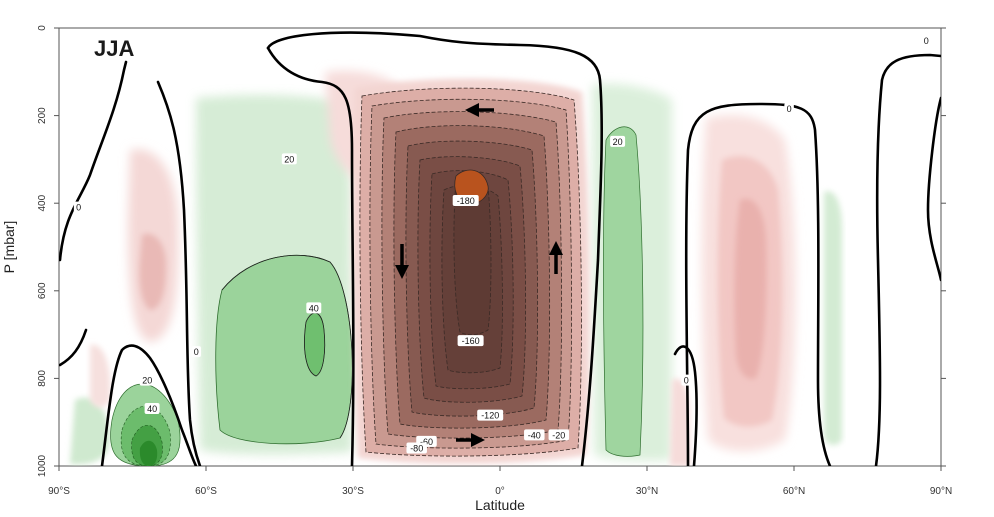  What do you see at coordinates (42, 115) in the screenshot?
I see `y-tick-label: 200` at bounding box center [42, 115].